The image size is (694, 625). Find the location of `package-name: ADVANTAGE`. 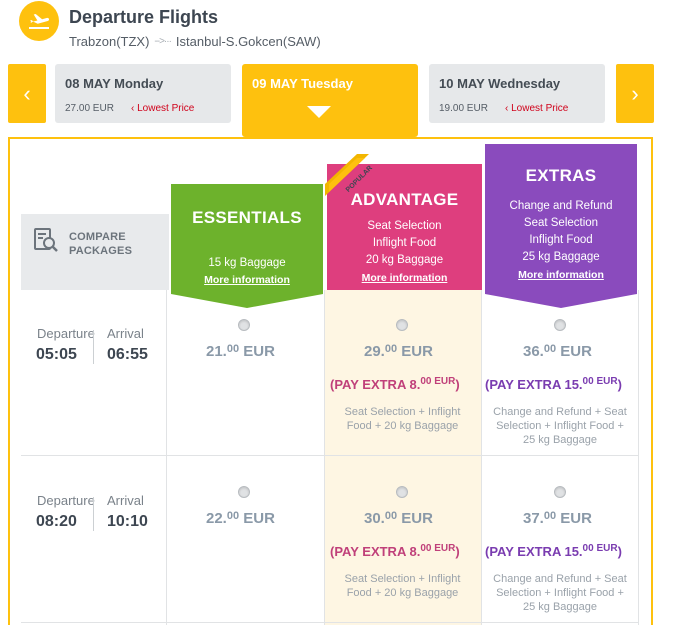

package-name: ADVANTAGE is located at coordinates (404, 199).